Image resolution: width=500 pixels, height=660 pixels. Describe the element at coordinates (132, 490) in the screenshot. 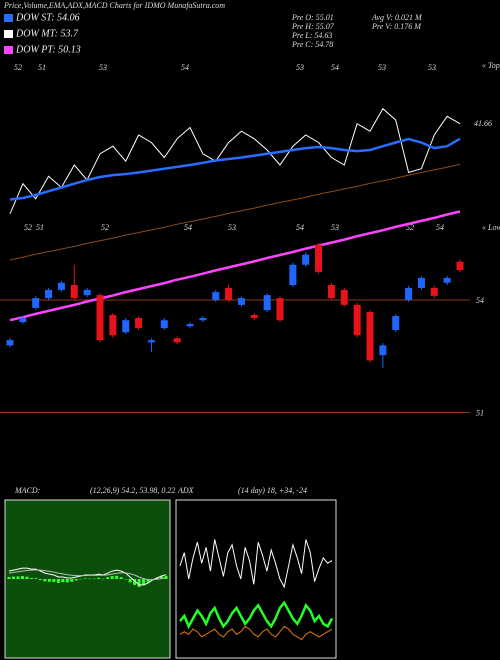

I see `panel-subtitle: (12,26,9) 54.2, 53.98, 0.22` at that location.